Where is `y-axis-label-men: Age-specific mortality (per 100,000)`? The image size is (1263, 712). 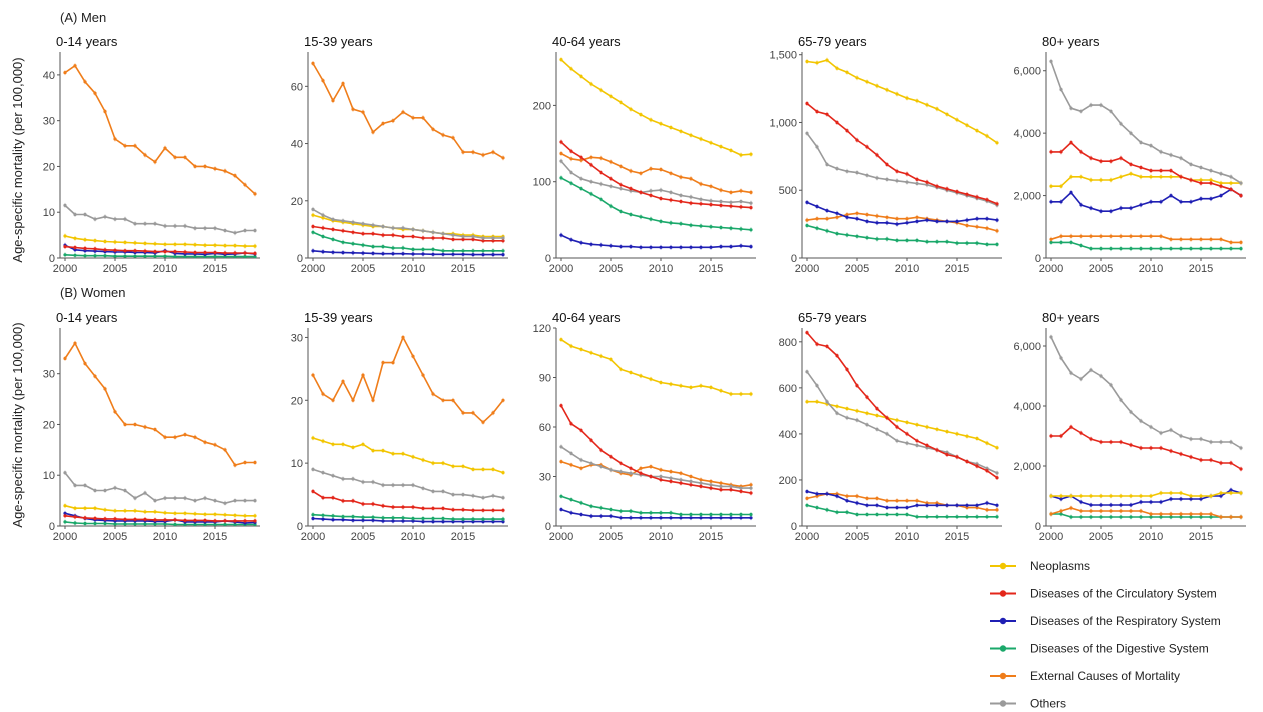
y-axis-label-men: Age-specific mortality (per 100,000) is located at coordinates (17, 159).